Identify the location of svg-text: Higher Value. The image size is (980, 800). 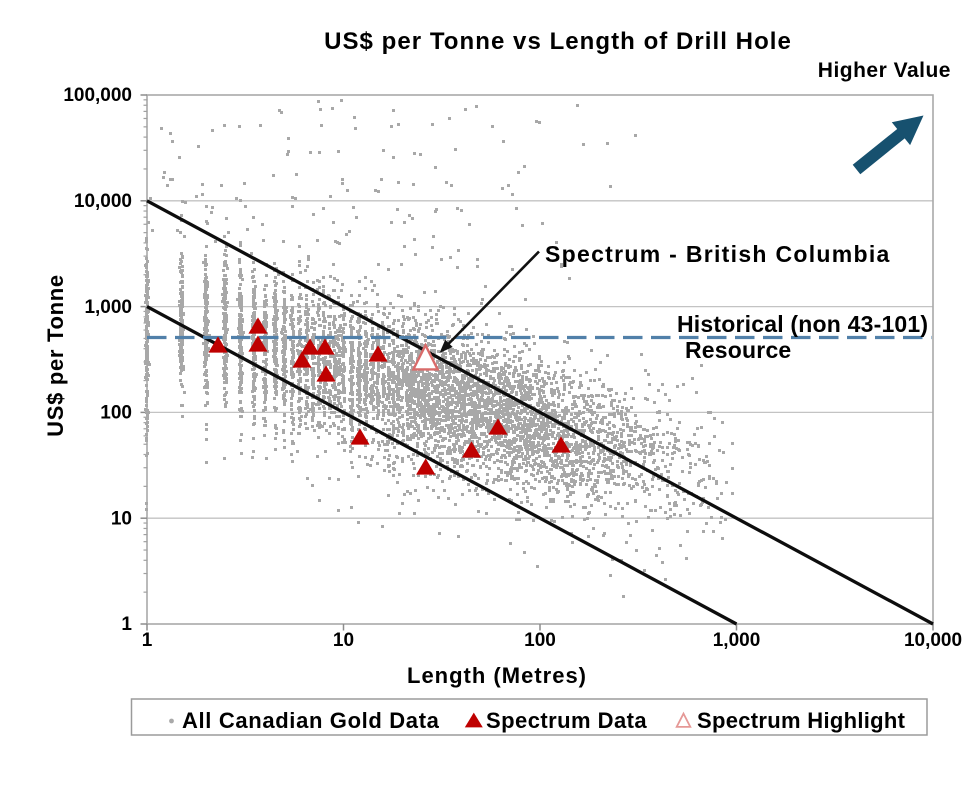
(884, 70).